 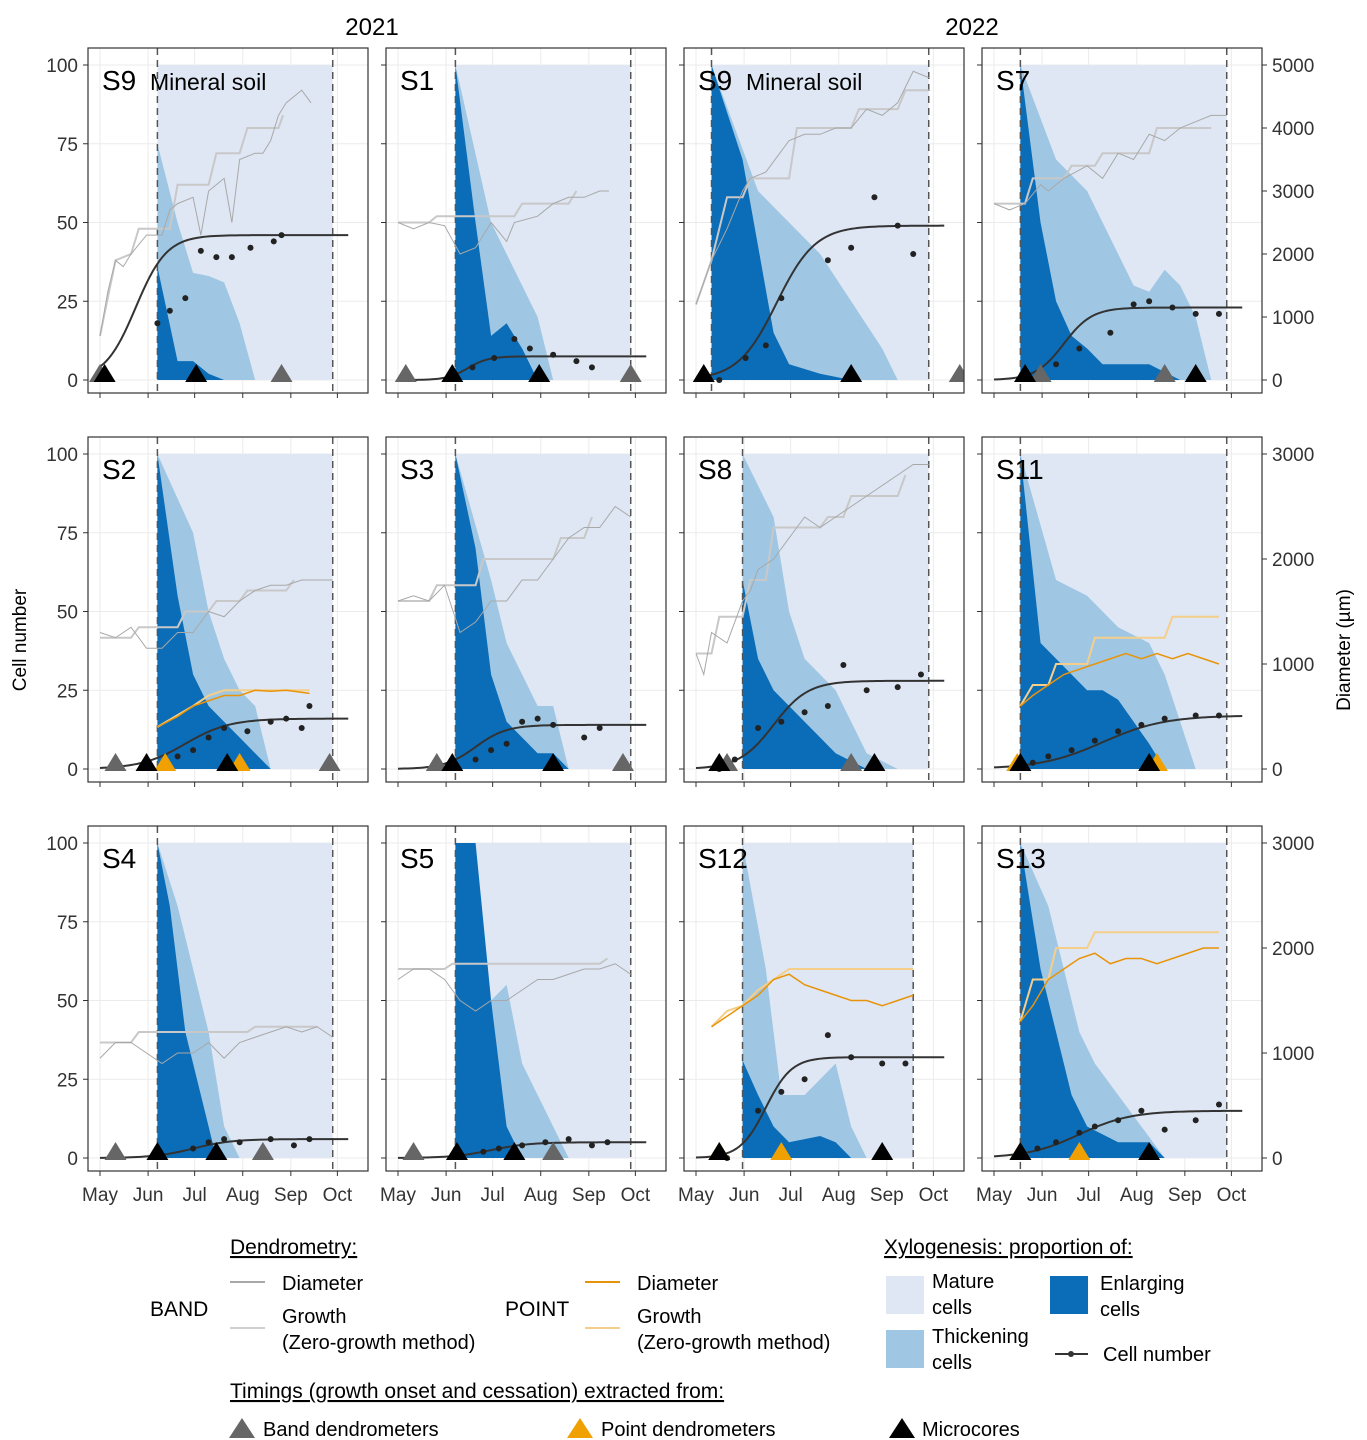 I want to click on panel-S2-2021: S2, so click(x=228, y=609).